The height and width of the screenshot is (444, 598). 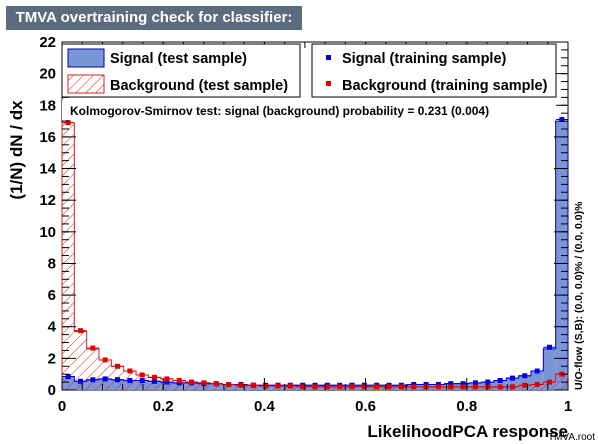 What do you see at coordinates (47, 137) in the screenshot?
I see `y-tick-label: 16` at bounding box center [47, 137].